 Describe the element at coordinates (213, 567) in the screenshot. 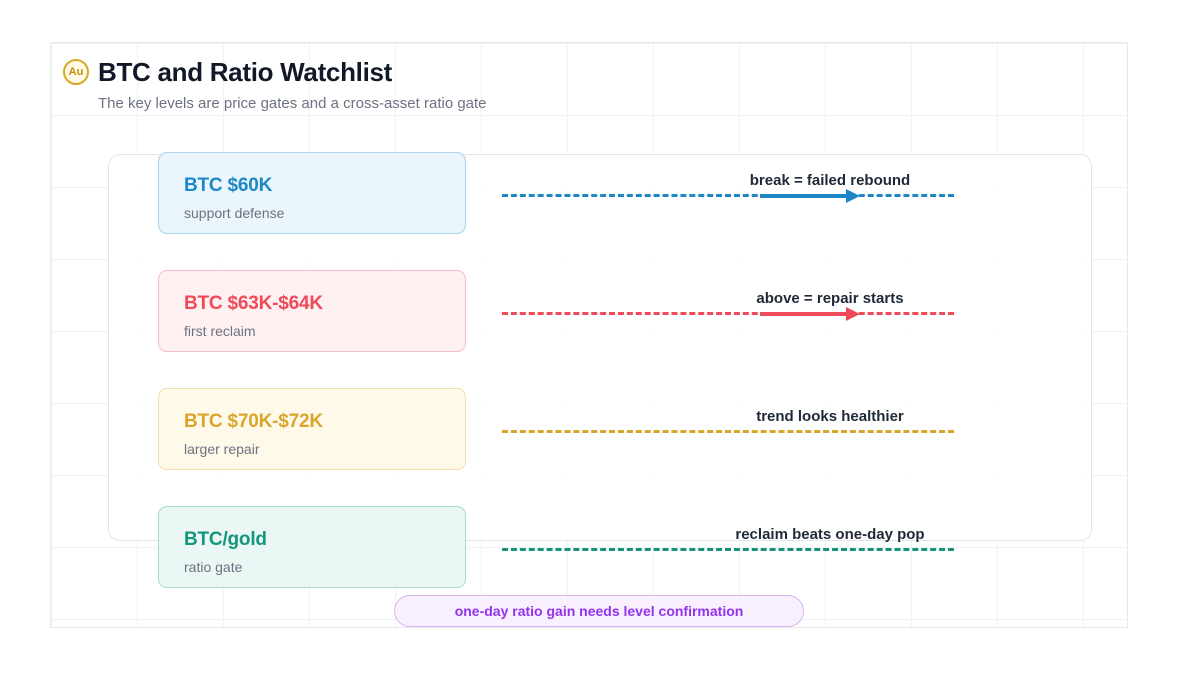

I see `gate-description: ratio gate` at that location.